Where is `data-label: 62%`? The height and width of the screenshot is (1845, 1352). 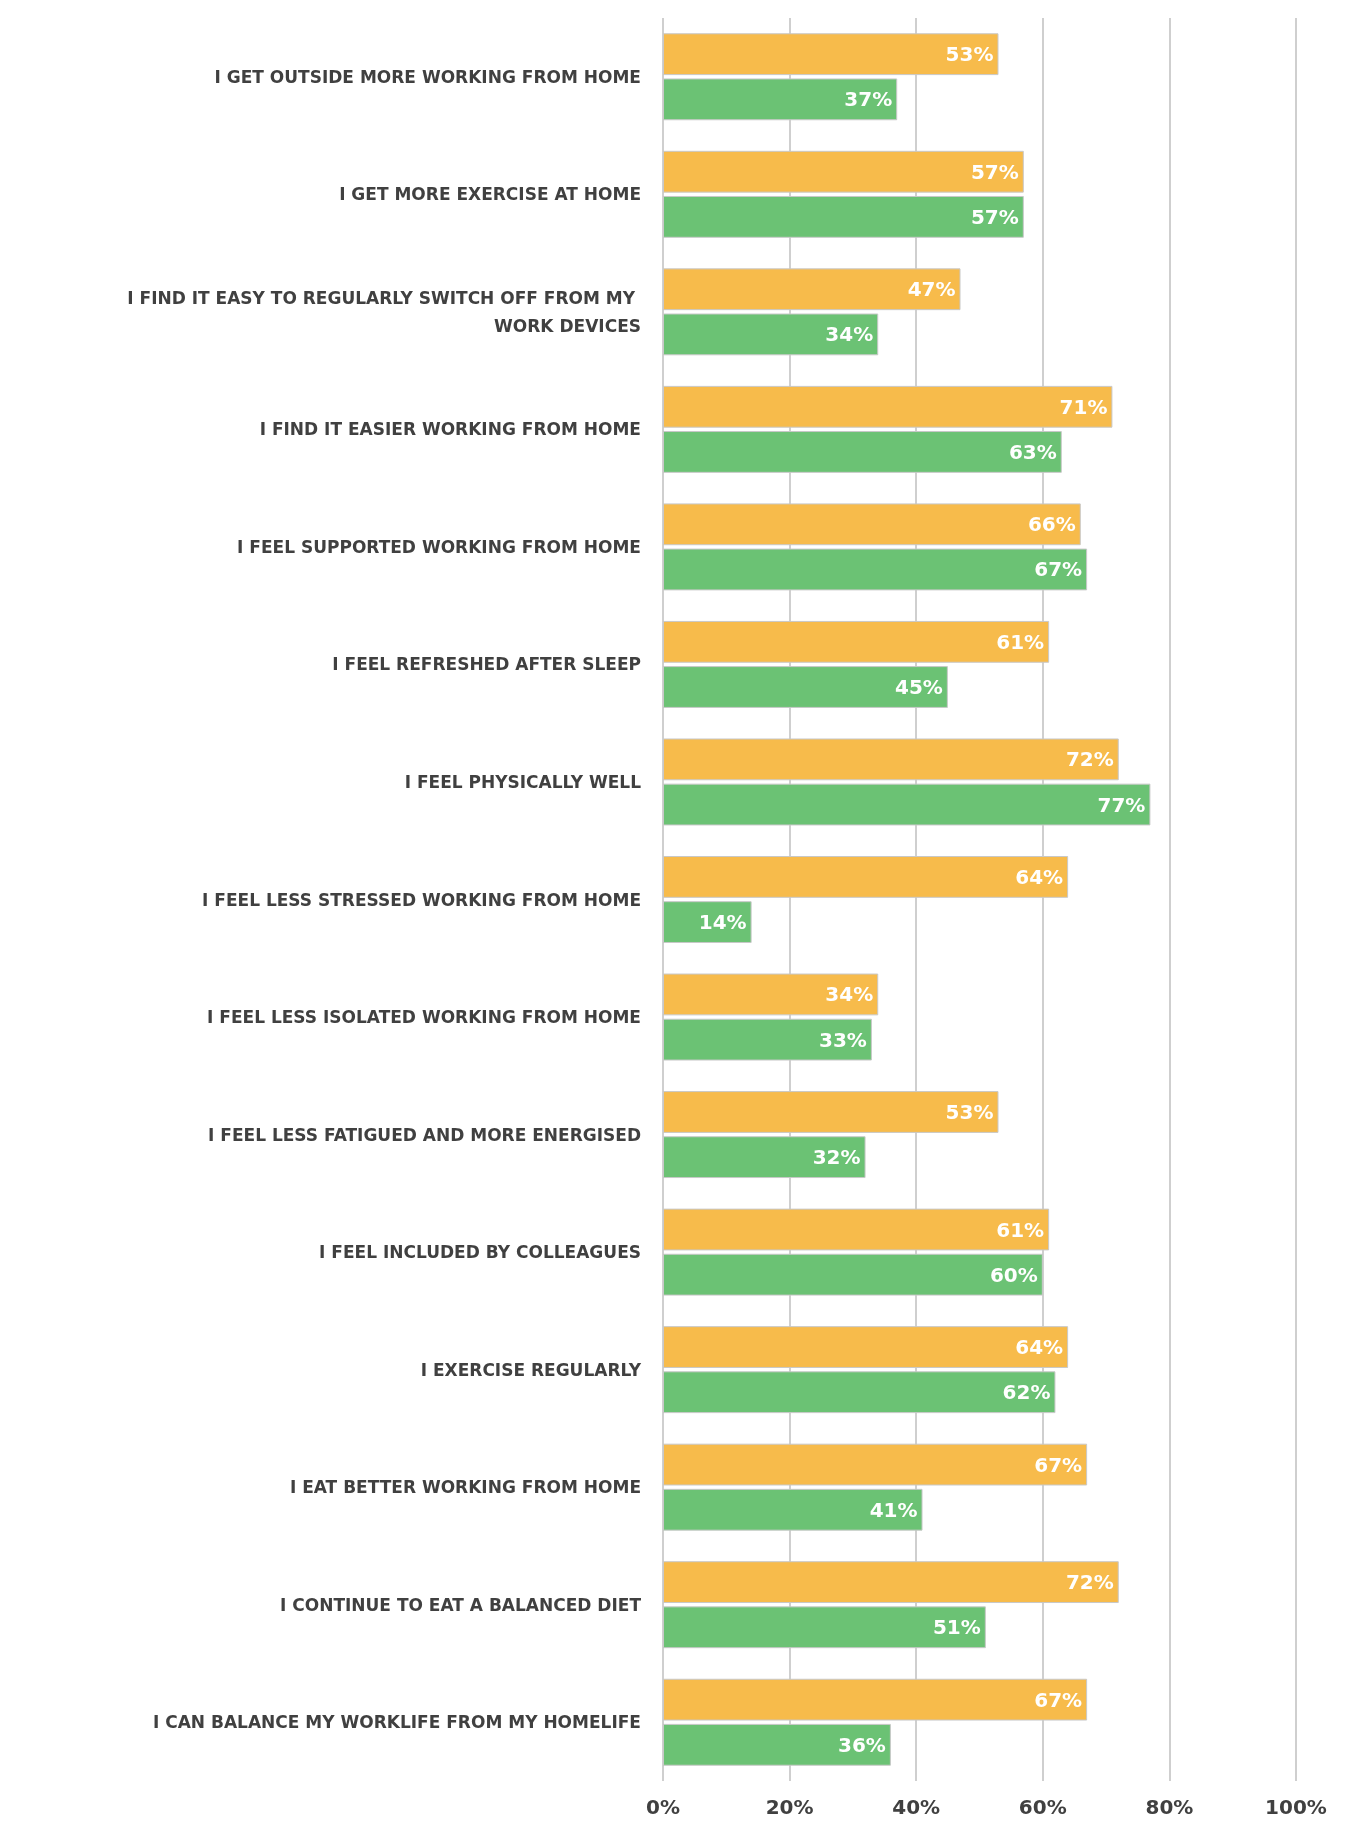 data-label: 62% is located at coordinates (1026, 1392).